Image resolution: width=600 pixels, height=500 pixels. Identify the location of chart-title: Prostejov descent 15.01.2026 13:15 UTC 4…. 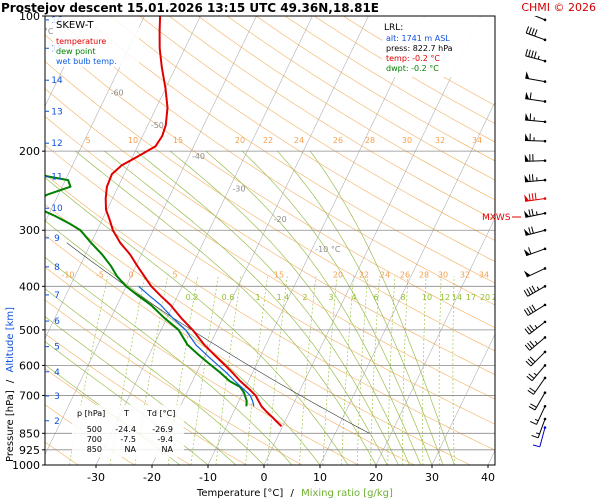
(190, 8).